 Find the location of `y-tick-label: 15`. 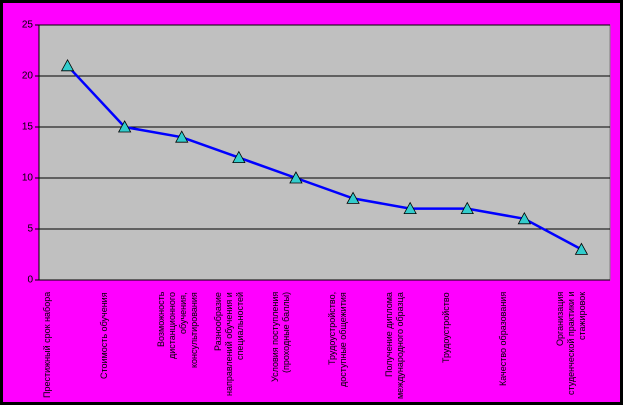

y-tick-label: 15 is located at coordinates (28, 127).